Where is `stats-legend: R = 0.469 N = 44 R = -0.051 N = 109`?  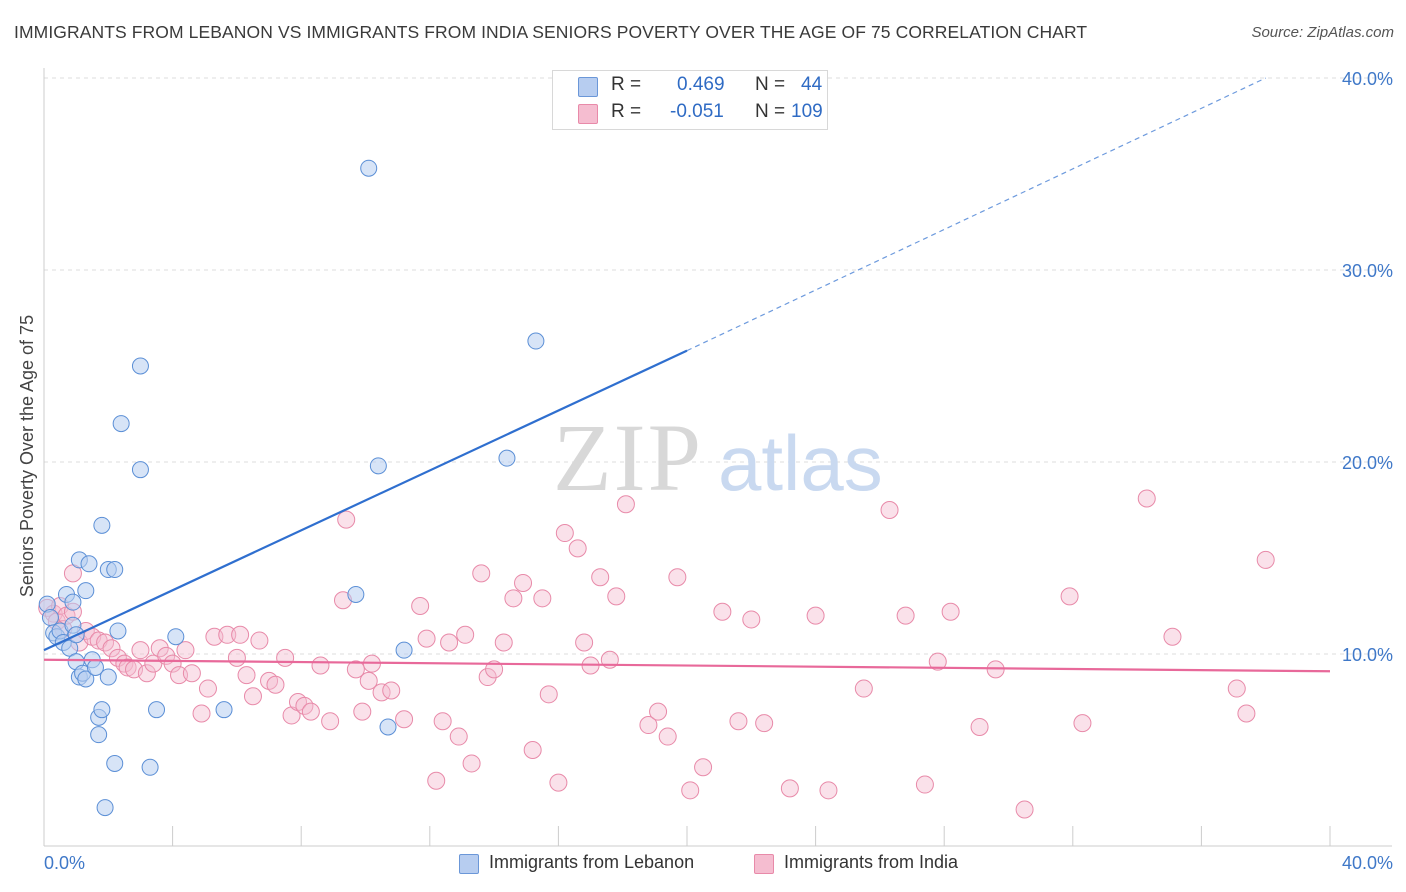 stats-legend: R = 0.469 N = 44 R = -0.051 N = 109 is located at coordinates (690, 100).